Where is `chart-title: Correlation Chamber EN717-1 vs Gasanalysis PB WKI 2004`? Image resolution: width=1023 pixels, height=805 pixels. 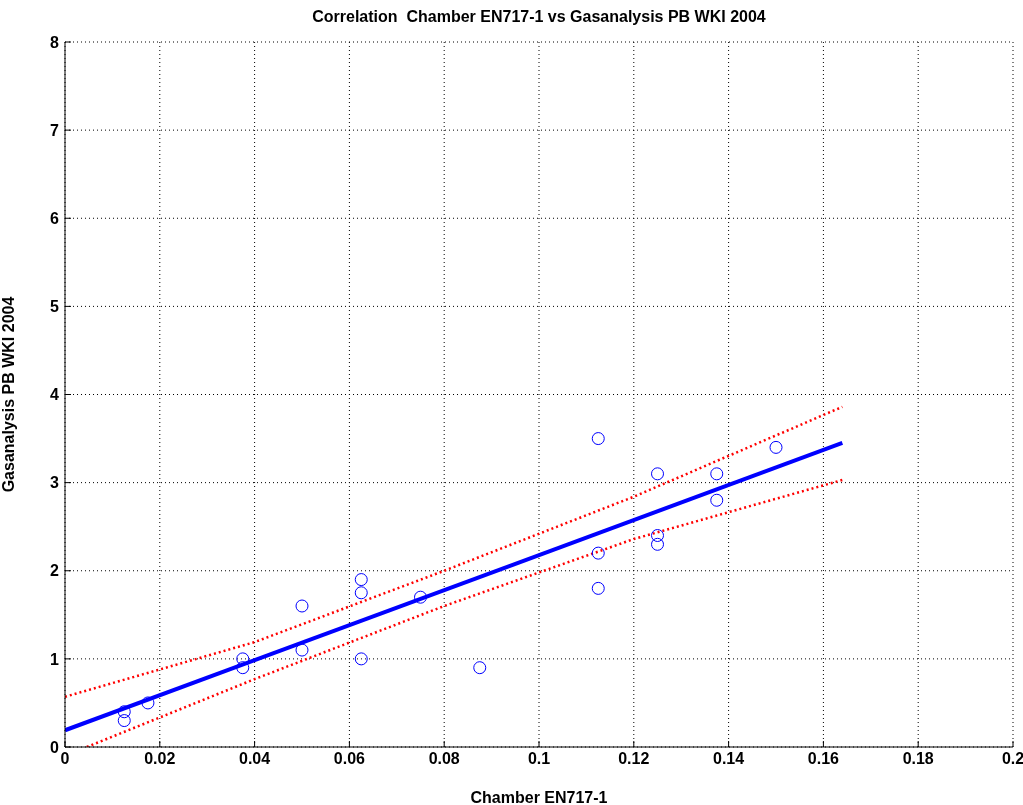
chart-title: Correlation Chamber EN717-1 vs Gasanalysis PB WKI 2004 is located at coordinates (539, 17).